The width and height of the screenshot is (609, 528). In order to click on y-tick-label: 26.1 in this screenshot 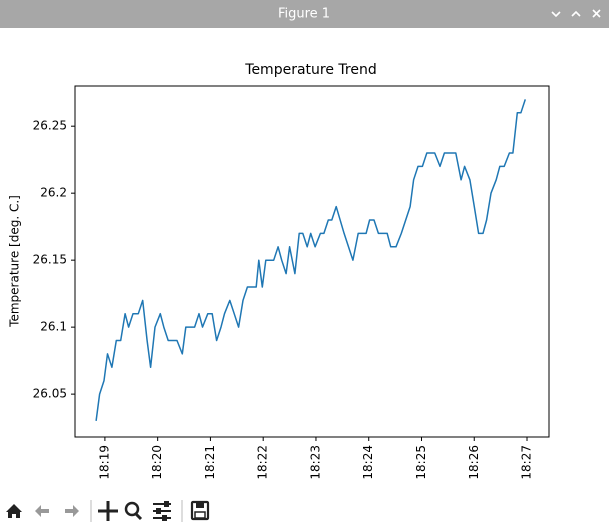, I will do `click(53, 327)`.